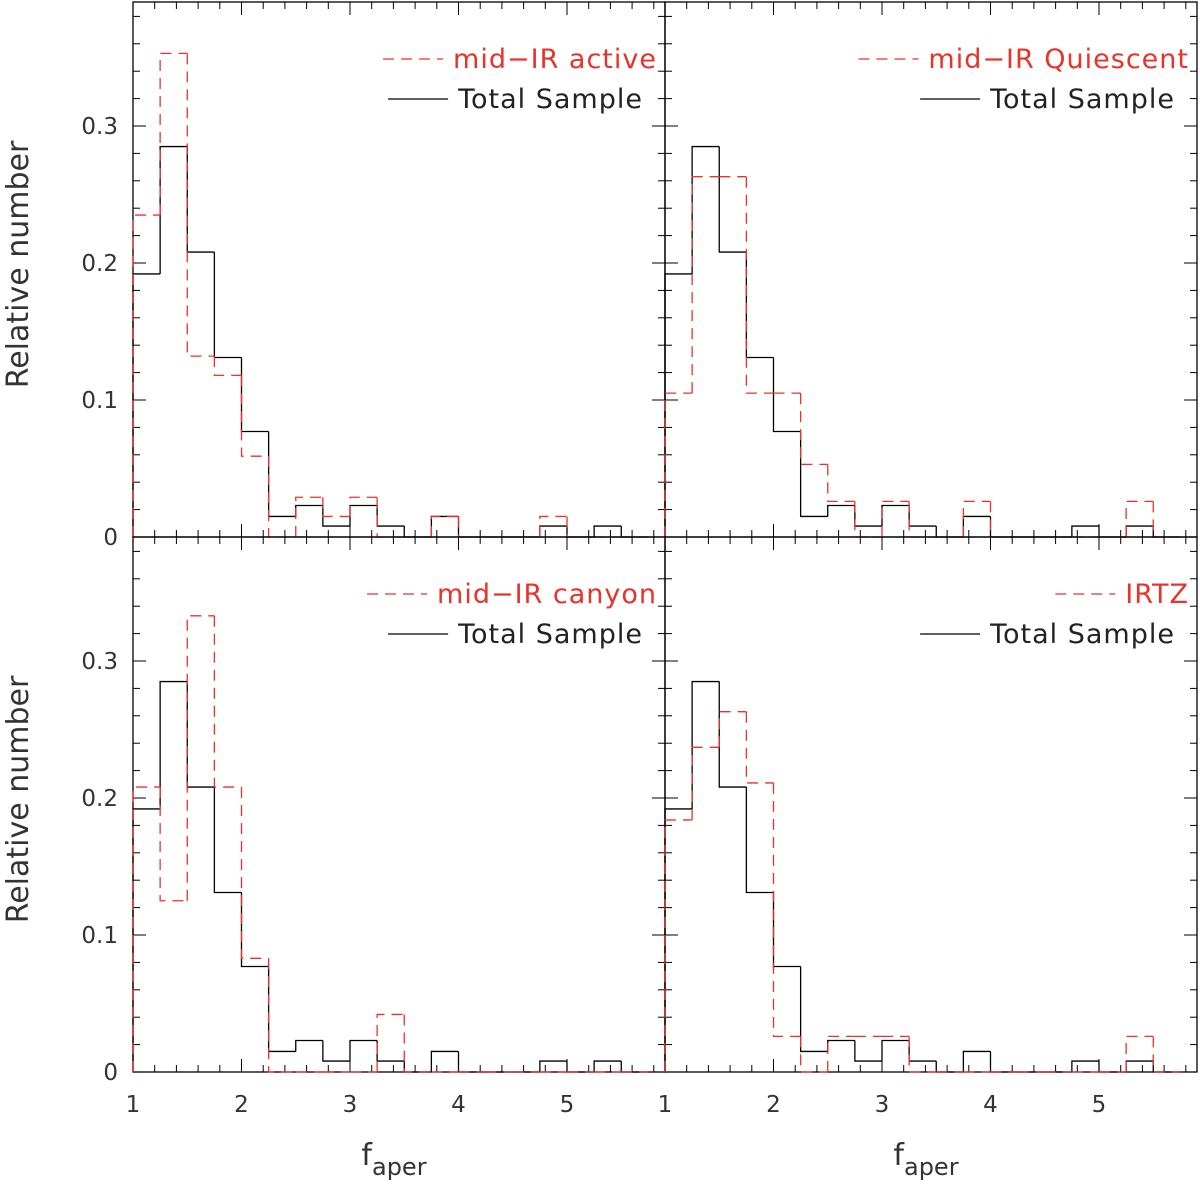 This screenshot has height=1190, width=1200. Describe the element at coordinates (99, 936) in the screenshot. I see `y-tick-label-row1-1: 0.1` at that location.